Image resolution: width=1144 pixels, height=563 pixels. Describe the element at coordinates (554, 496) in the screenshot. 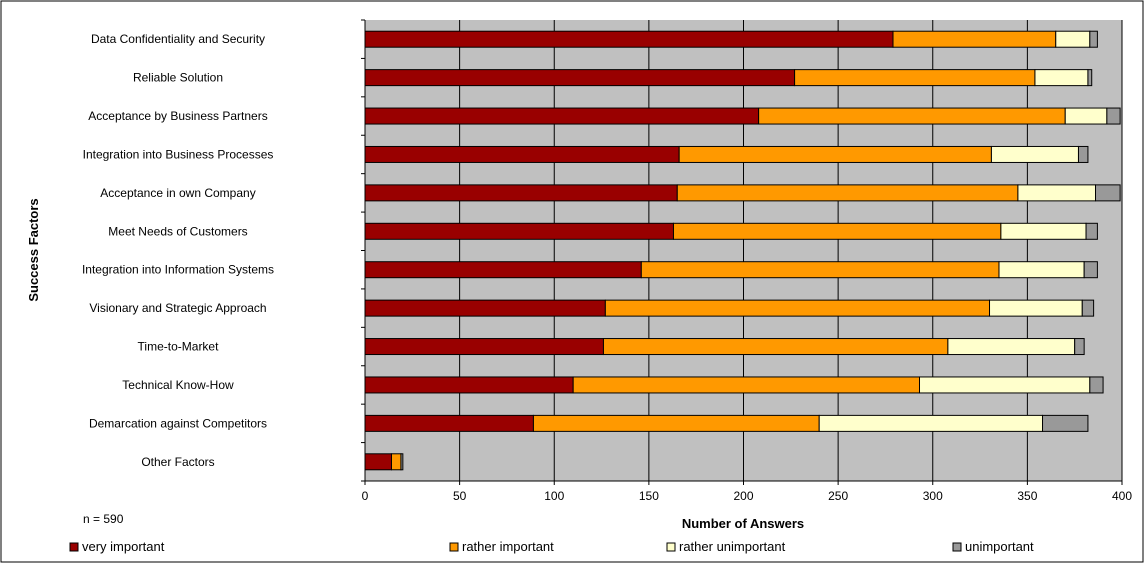

I see `x-tick-label: 100` at that location.